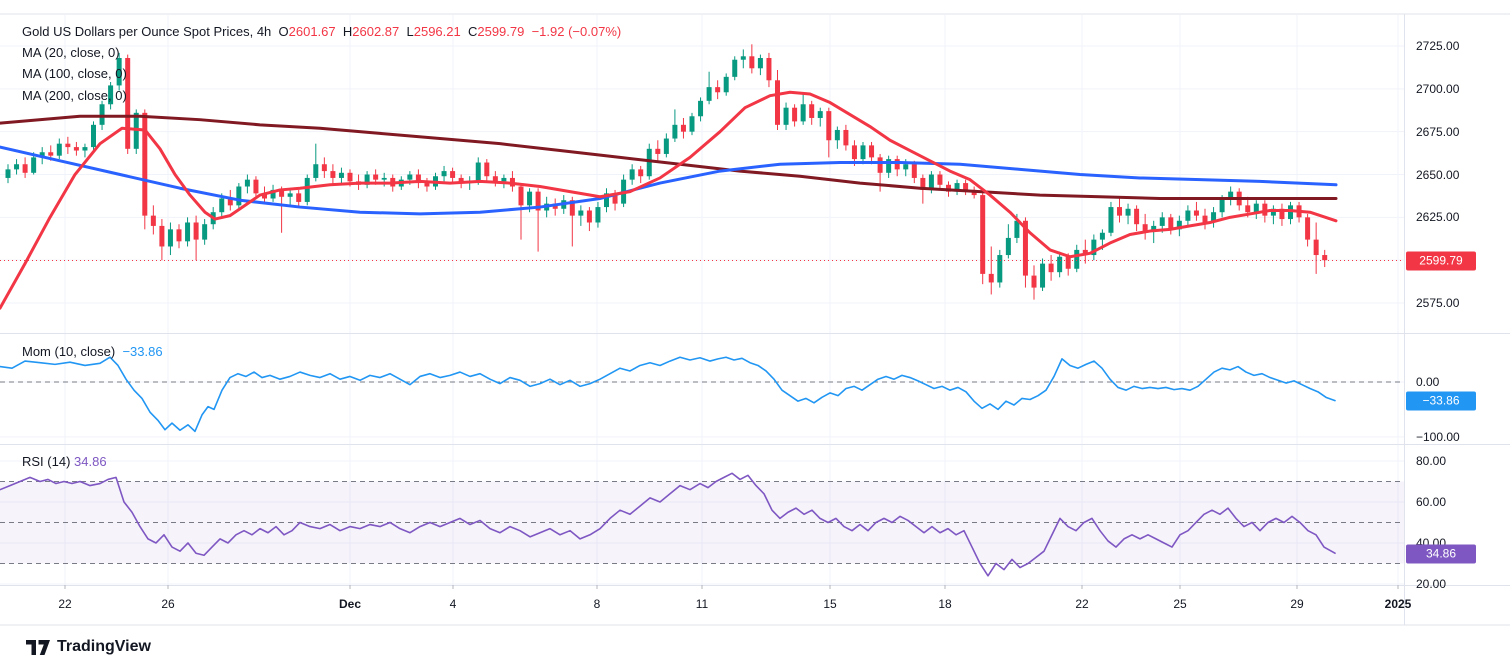 Image resolution: width=1510 pixels, height=668 pixels. Describe the element at coordinates (168, 604) in the screenshot. I see `time-axis-label: 26` at that location.